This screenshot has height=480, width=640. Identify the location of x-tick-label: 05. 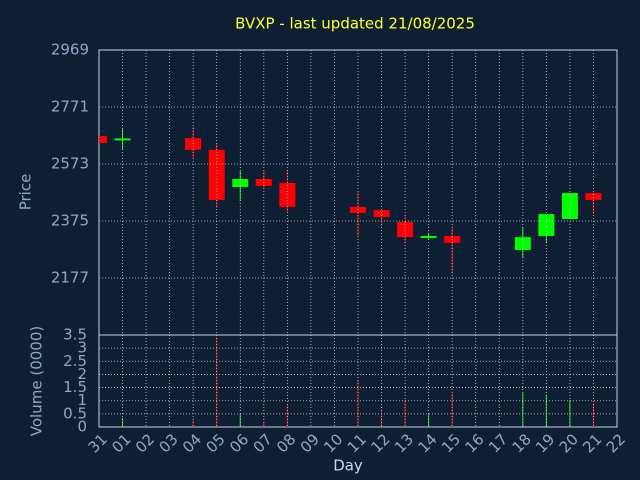
(216, 443).